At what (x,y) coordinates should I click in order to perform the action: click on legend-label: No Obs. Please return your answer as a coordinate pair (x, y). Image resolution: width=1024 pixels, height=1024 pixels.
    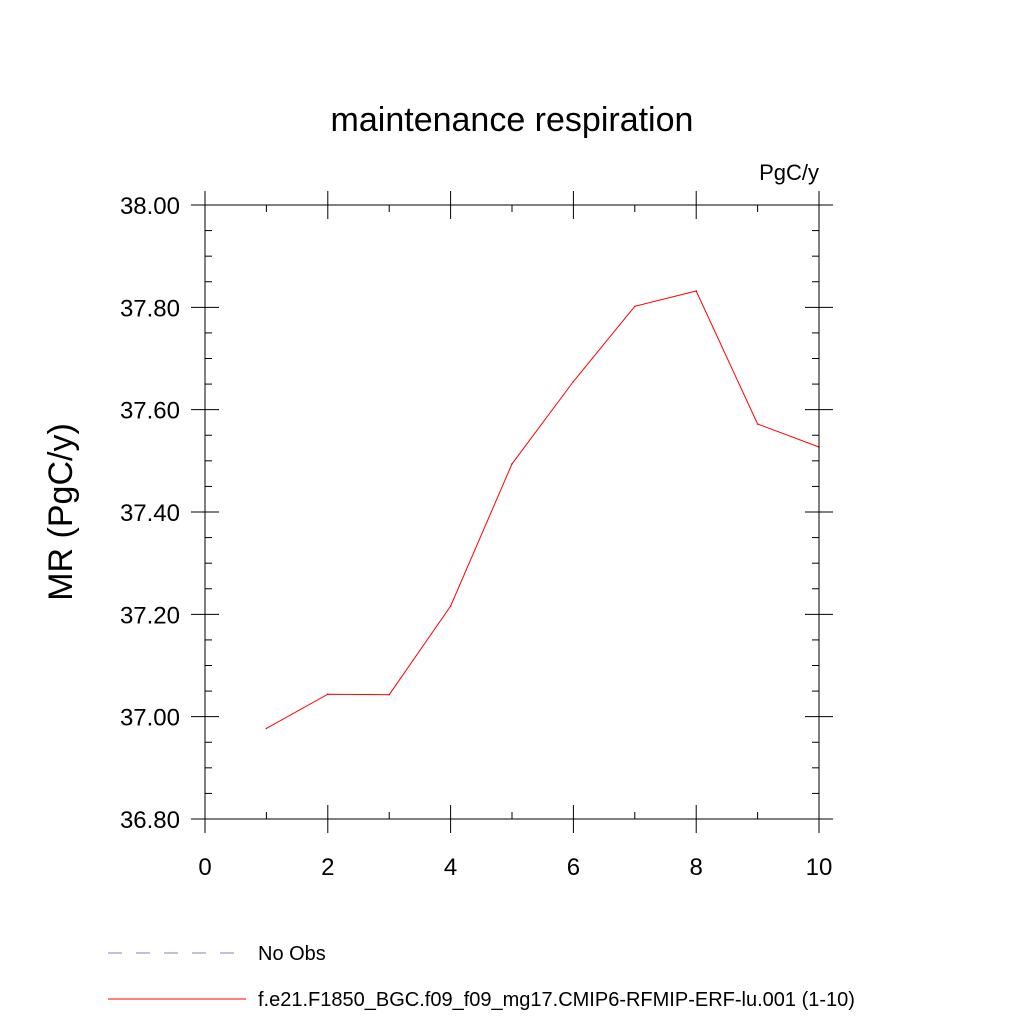
    Looking at the image, I should click on (292, 954).